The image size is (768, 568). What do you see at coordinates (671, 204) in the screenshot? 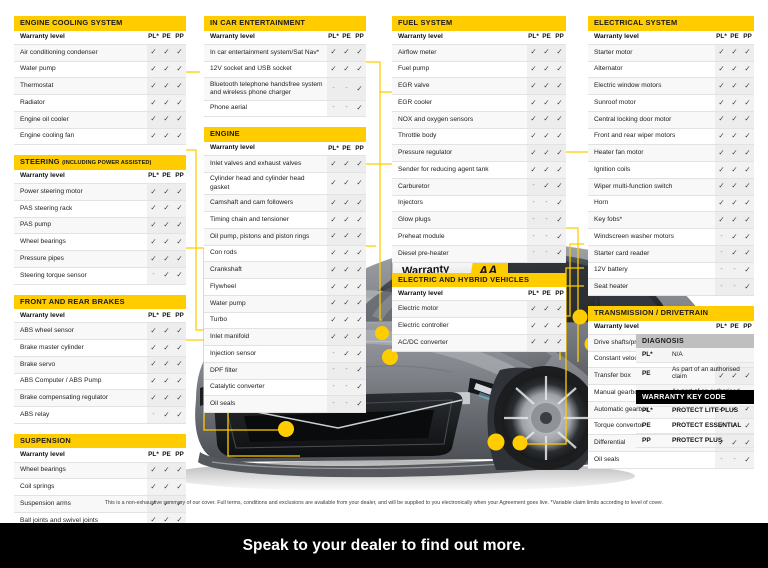
I see `table-row: Horn ✓ ✓ ✓` at bounding box center [671, 204].